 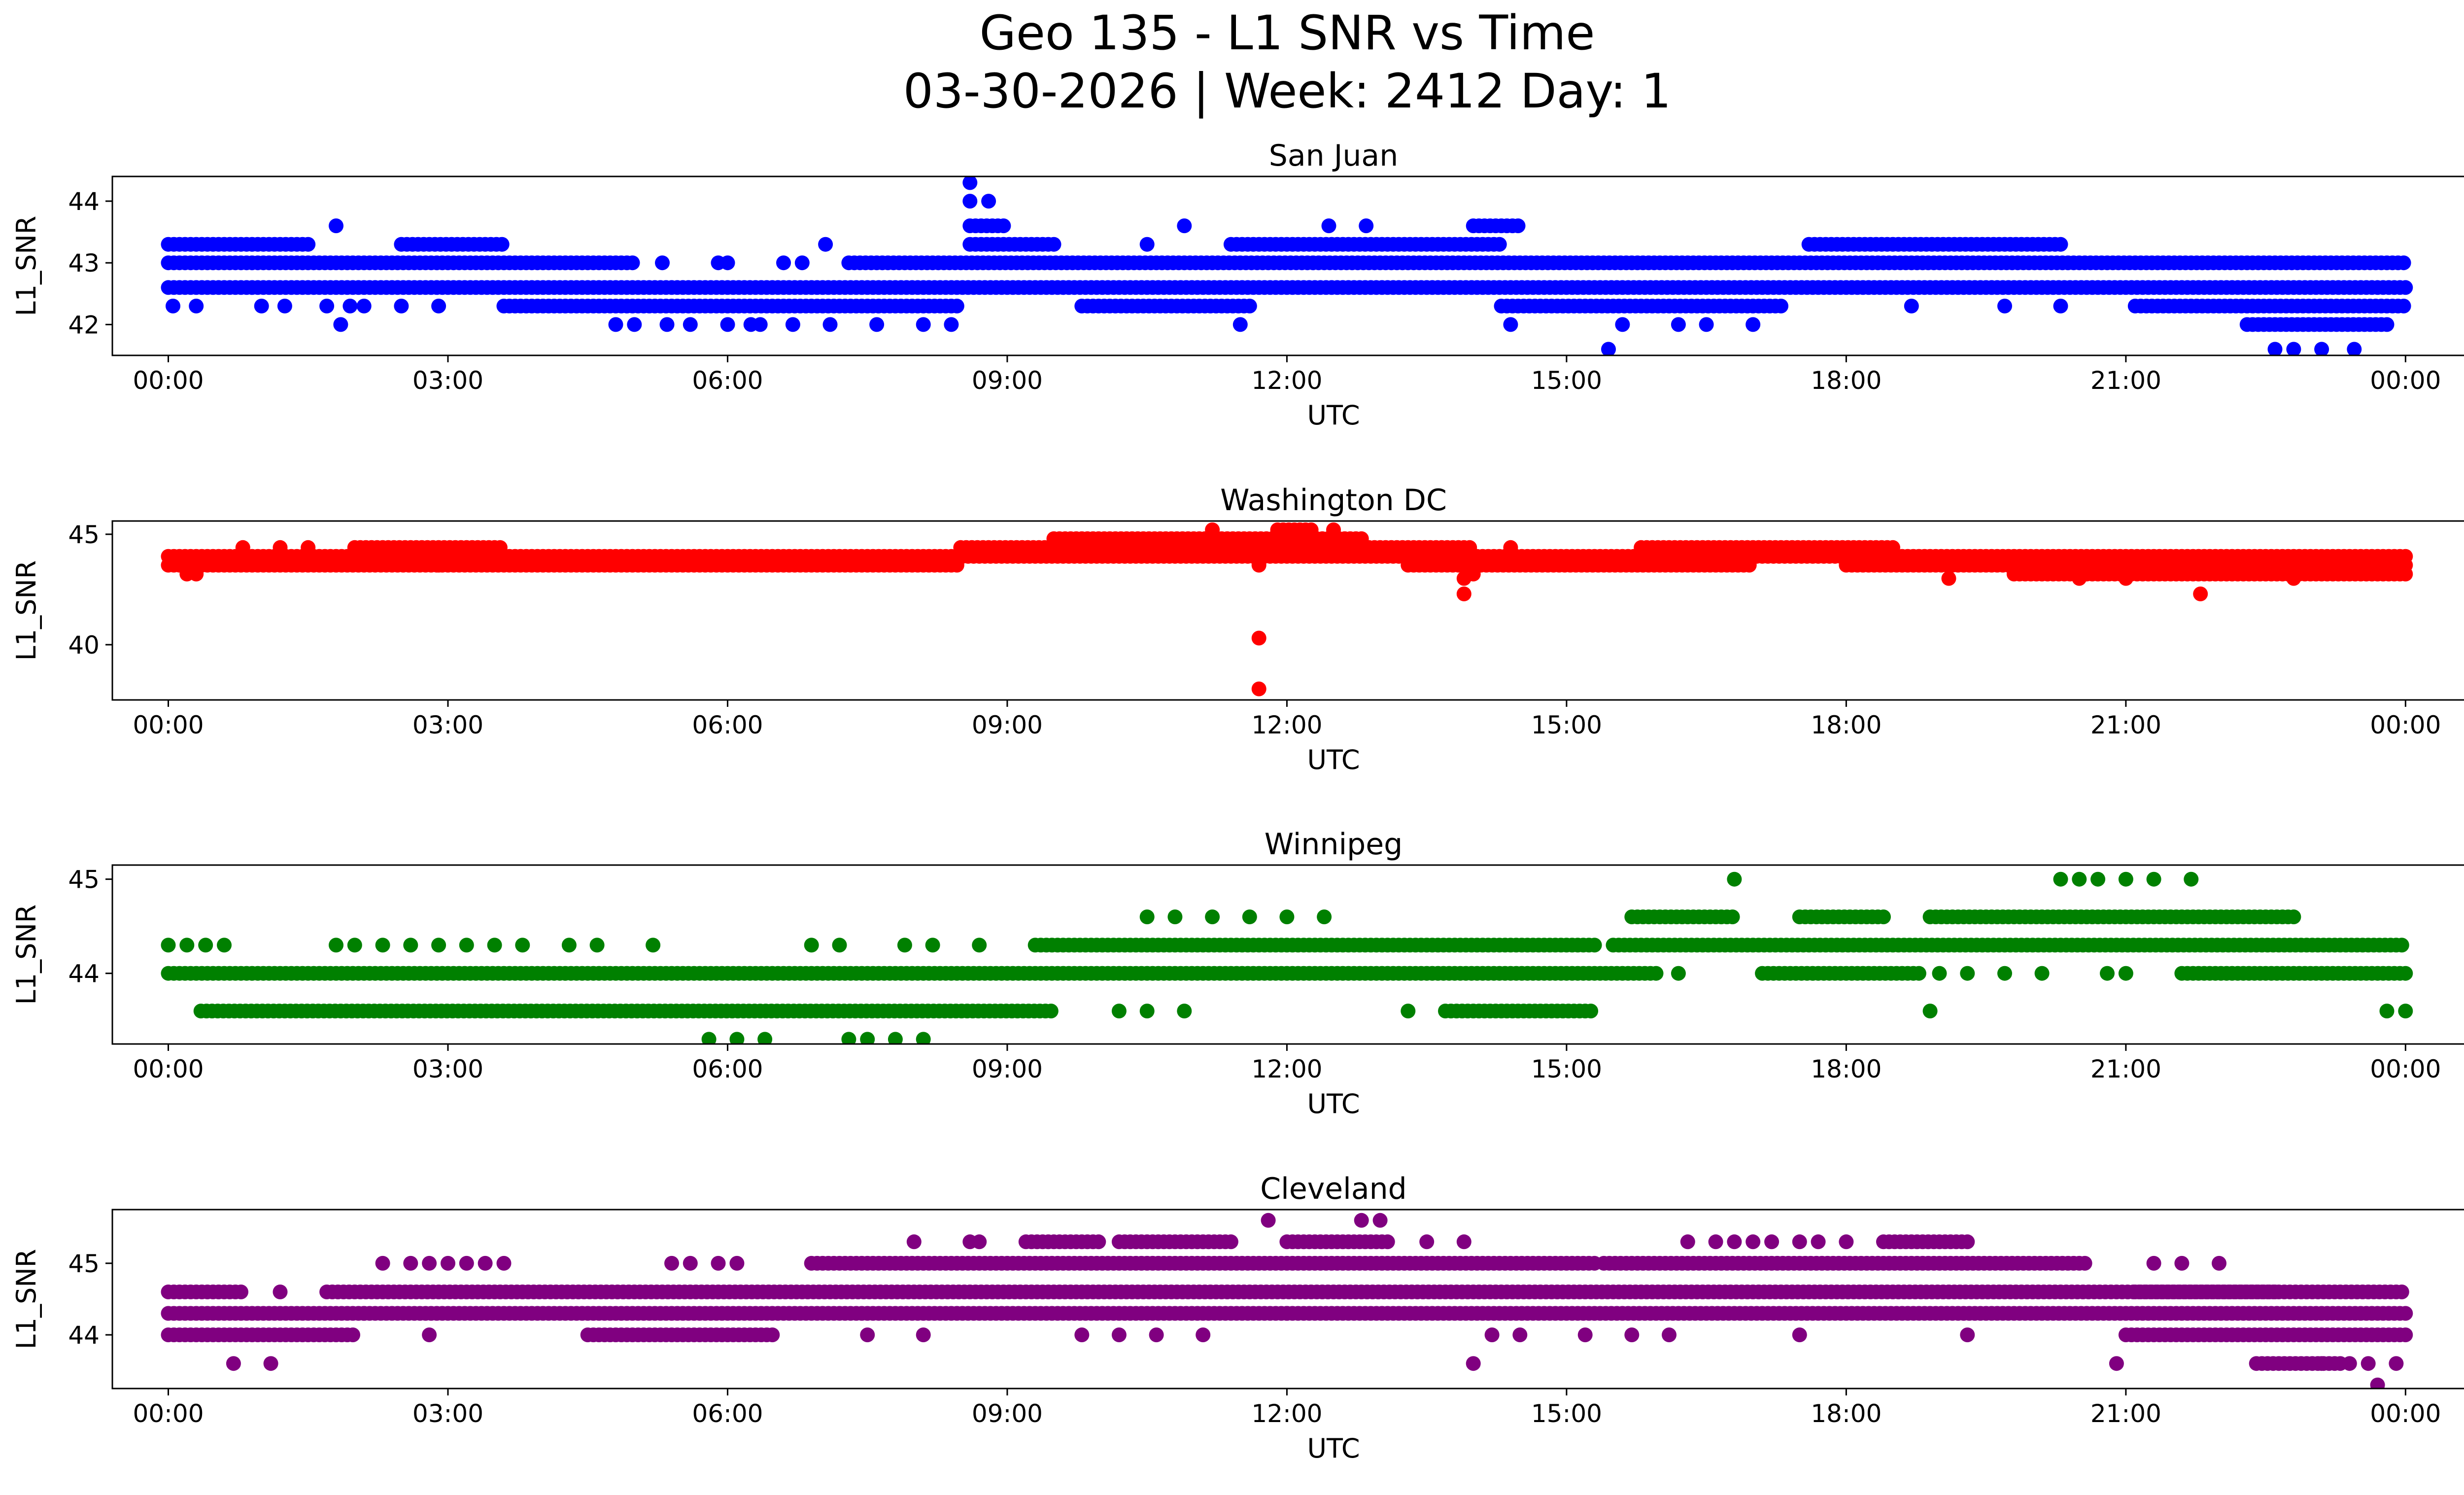 What do you see at coordinates (84, 325) in the screenshot?
I see `y-tick-label: 42` at bounding box center [84, 325].